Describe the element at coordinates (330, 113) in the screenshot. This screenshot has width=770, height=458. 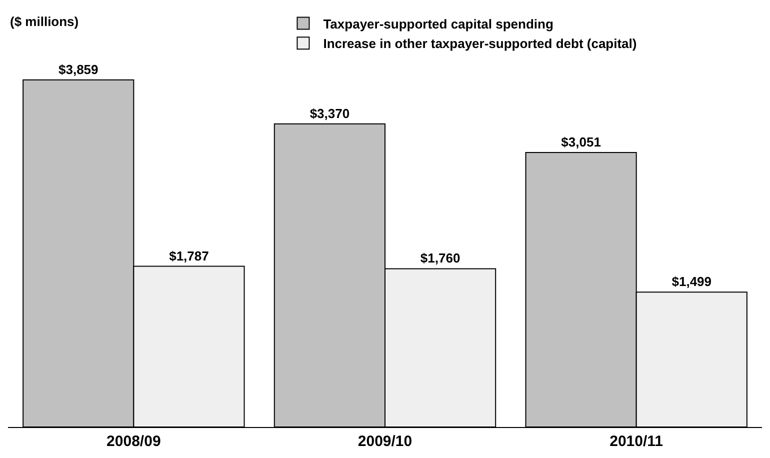
I see `data-label: $3,370` at that location.